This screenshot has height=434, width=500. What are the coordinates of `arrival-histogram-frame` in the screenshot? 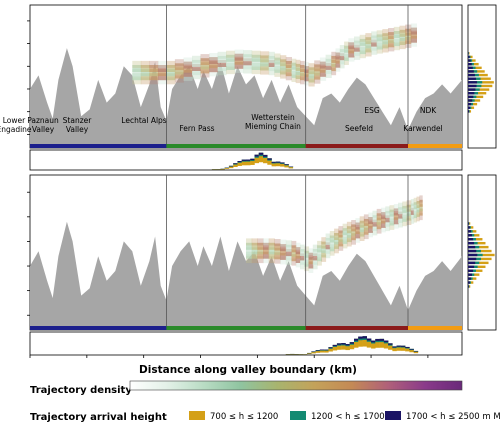 It's located at (246, 343).